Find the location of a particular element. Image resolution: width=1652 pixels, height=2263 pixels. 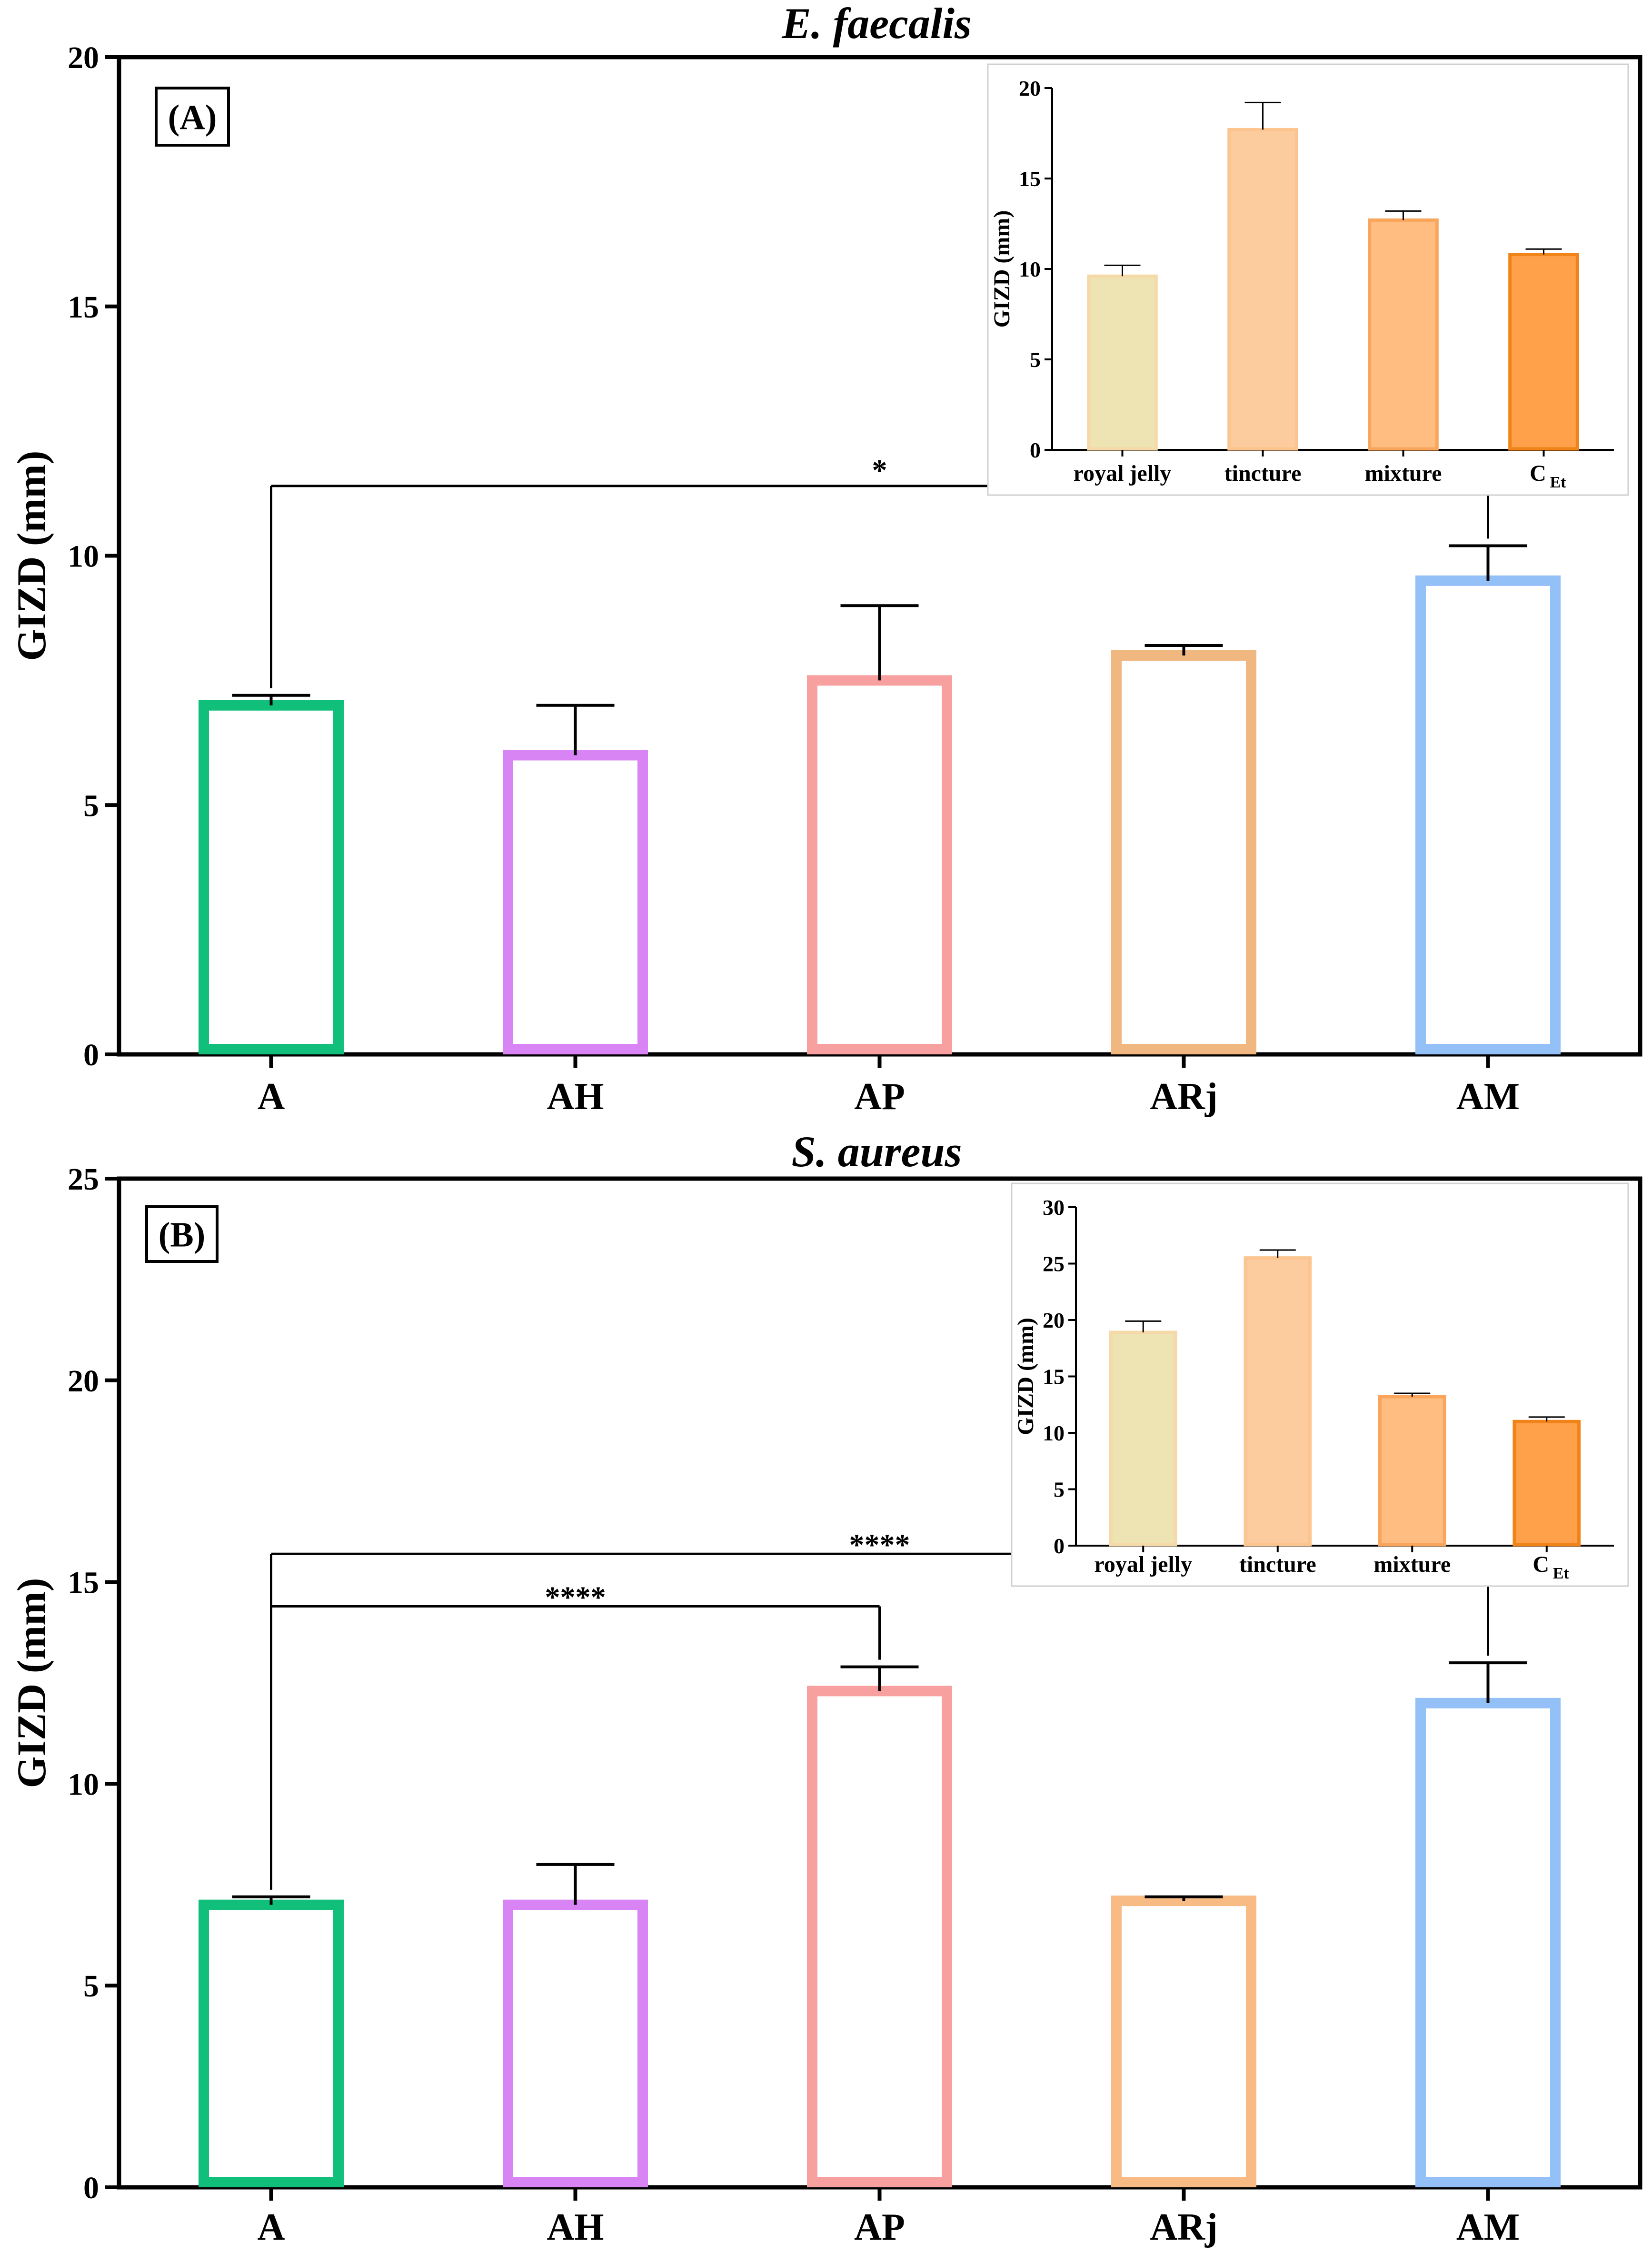

y-tick-label: 25 is located at coordinates (84, 1179).